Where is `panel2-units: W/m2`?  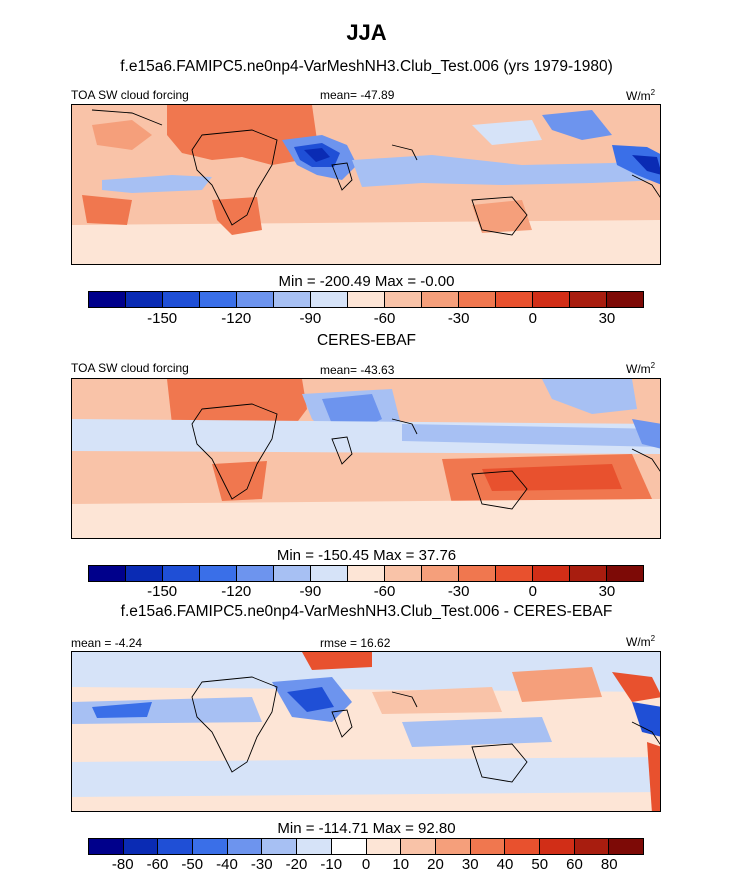
panel2-units: W/m2 is located at coordinates (641, 368).